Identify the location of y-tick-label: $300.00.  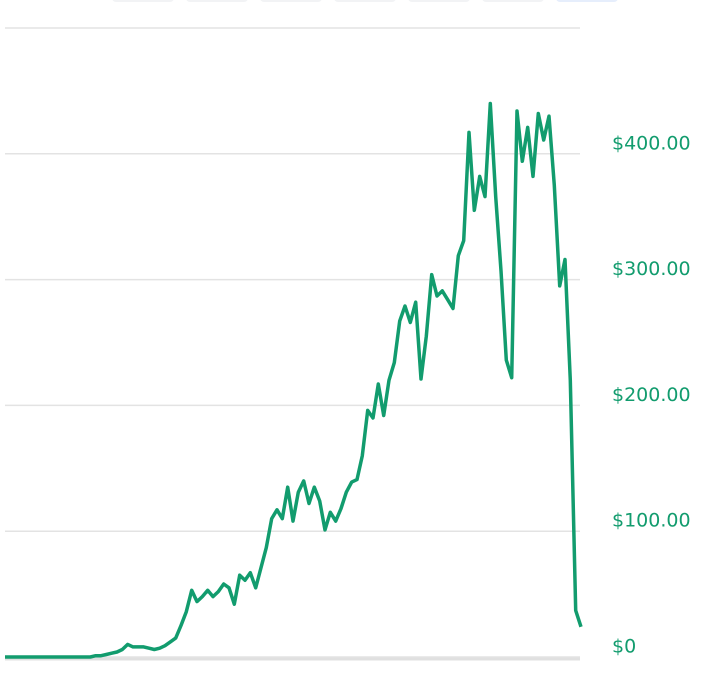
(651, 269).